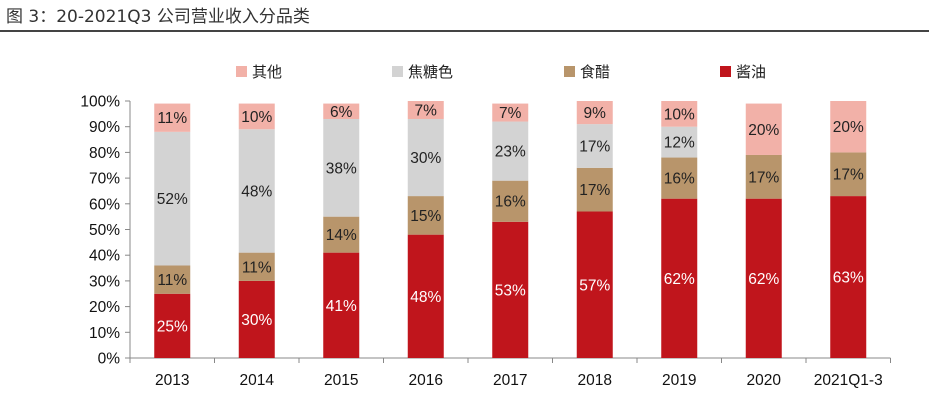  I want to click on data-label-caramel: 30%, so click(425, 158).